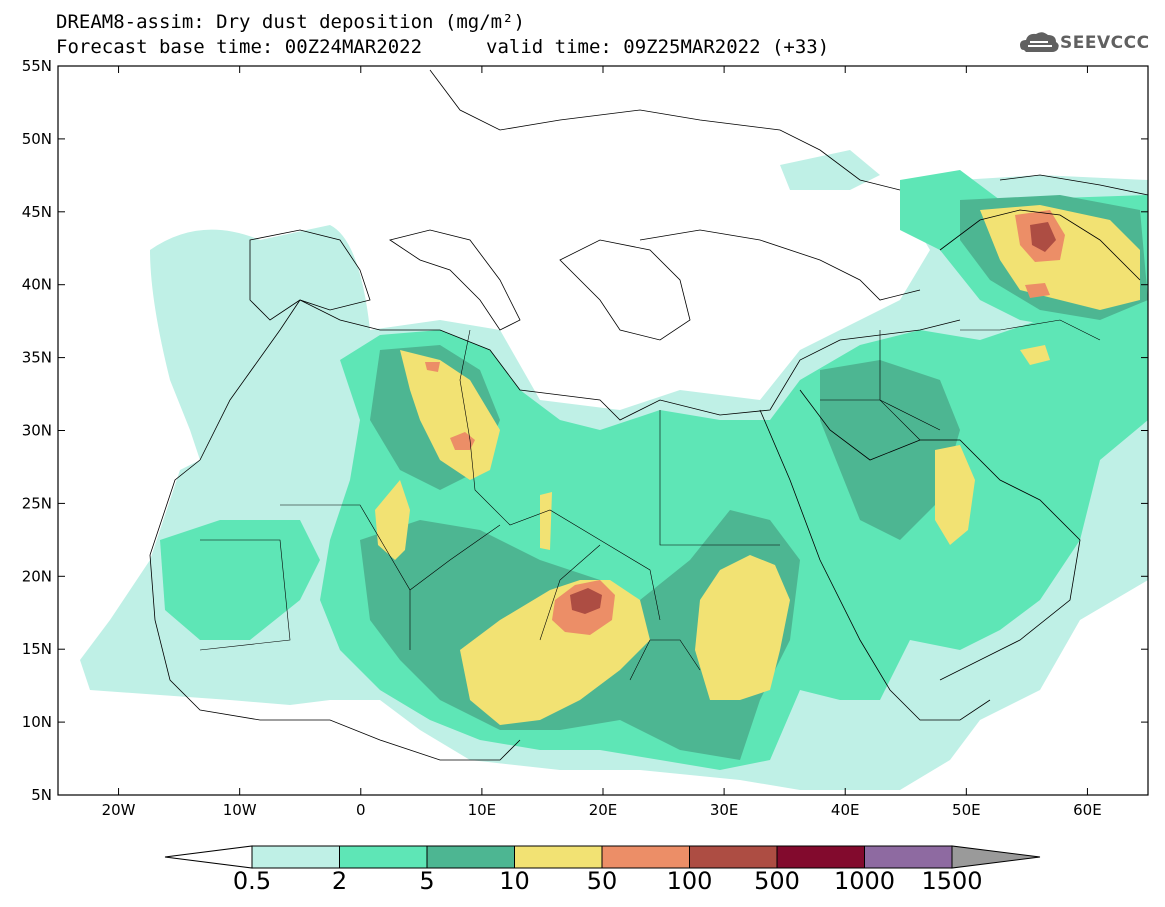 Image resolution: width=1165 pixels, height=907 pixels. Describe the element at coordinates (1039, 42) in the screenshot. I see `seevccc-cloud-icon` at that location.